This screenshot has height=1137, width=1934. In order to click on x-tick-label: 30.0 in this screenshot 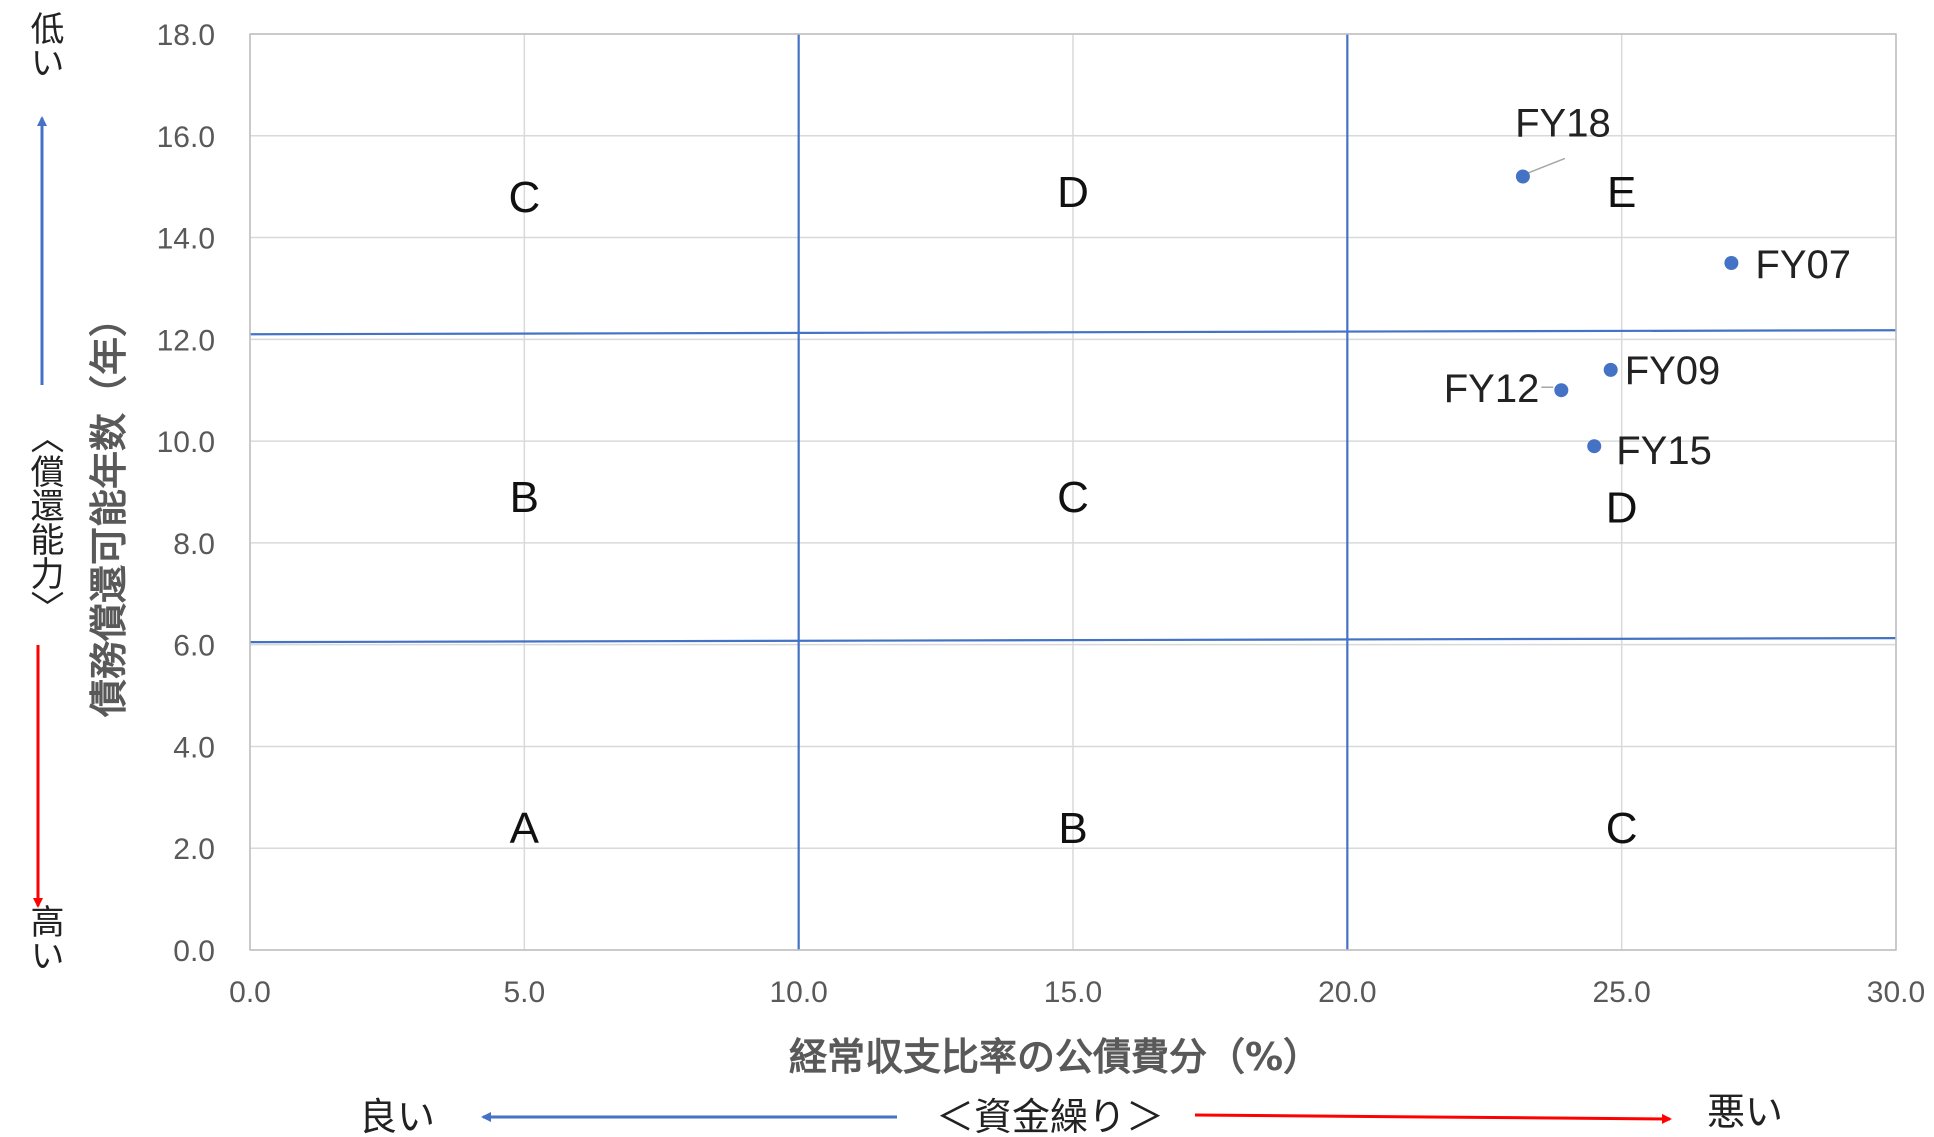, I will do `click(1896, 992)`.